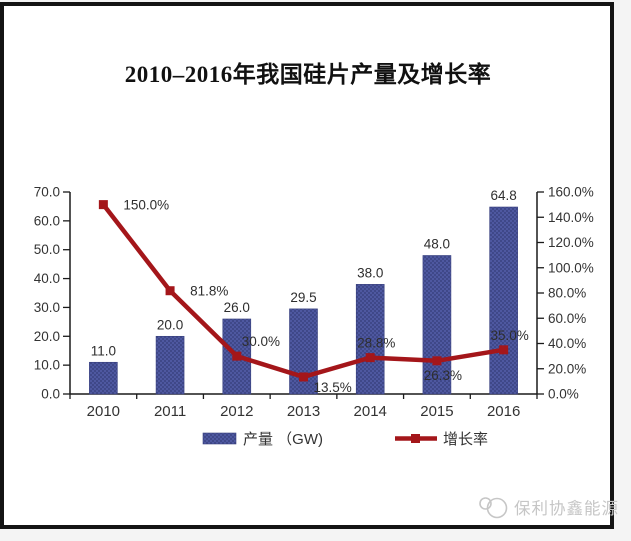  I want to click on x-axis-label-2015: 2015, so click(436, 411).